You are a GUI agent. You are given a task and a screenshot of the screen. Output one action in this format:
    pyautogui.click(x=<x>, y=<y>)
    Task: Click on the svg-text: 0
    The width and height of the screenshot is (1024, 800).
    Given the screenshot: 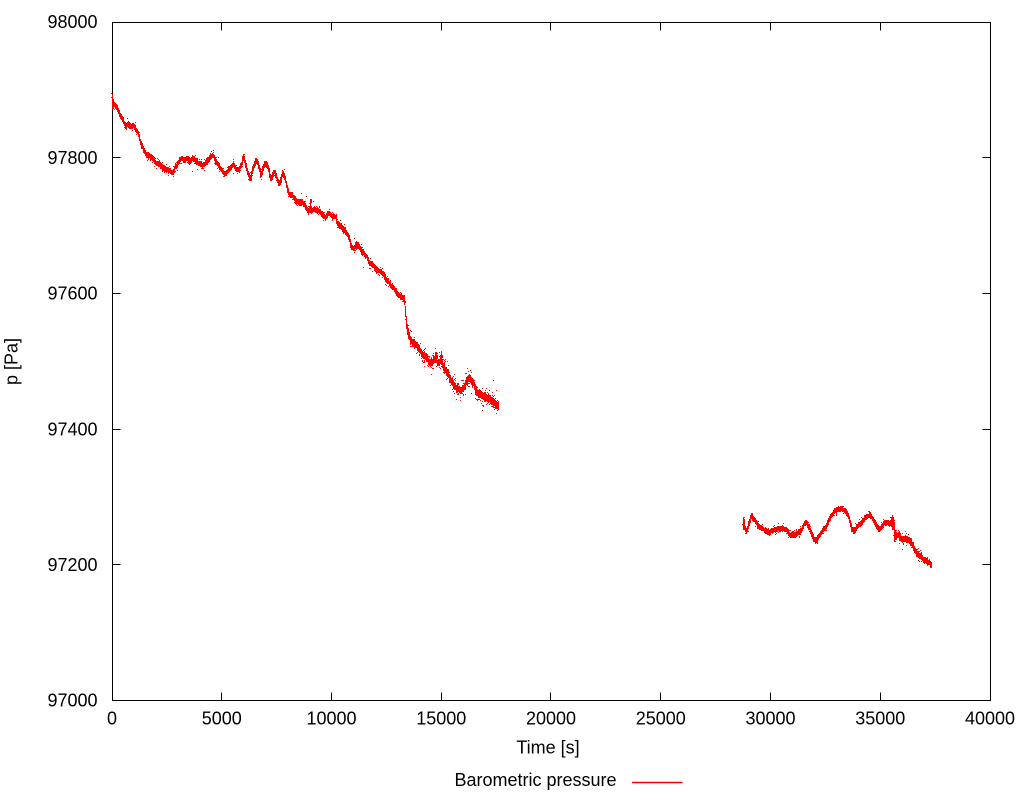 What is the action you would take?
    pyautogui.click(x=112, y=719)
    